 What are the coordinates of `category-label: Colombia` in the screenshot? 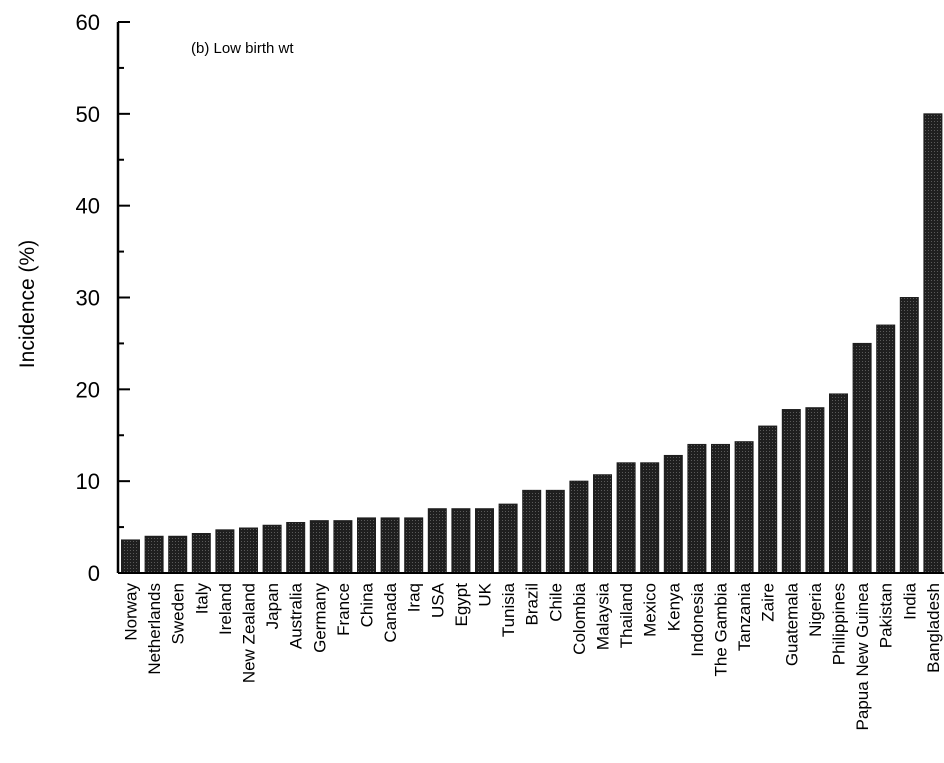 It's located at (579, 618).